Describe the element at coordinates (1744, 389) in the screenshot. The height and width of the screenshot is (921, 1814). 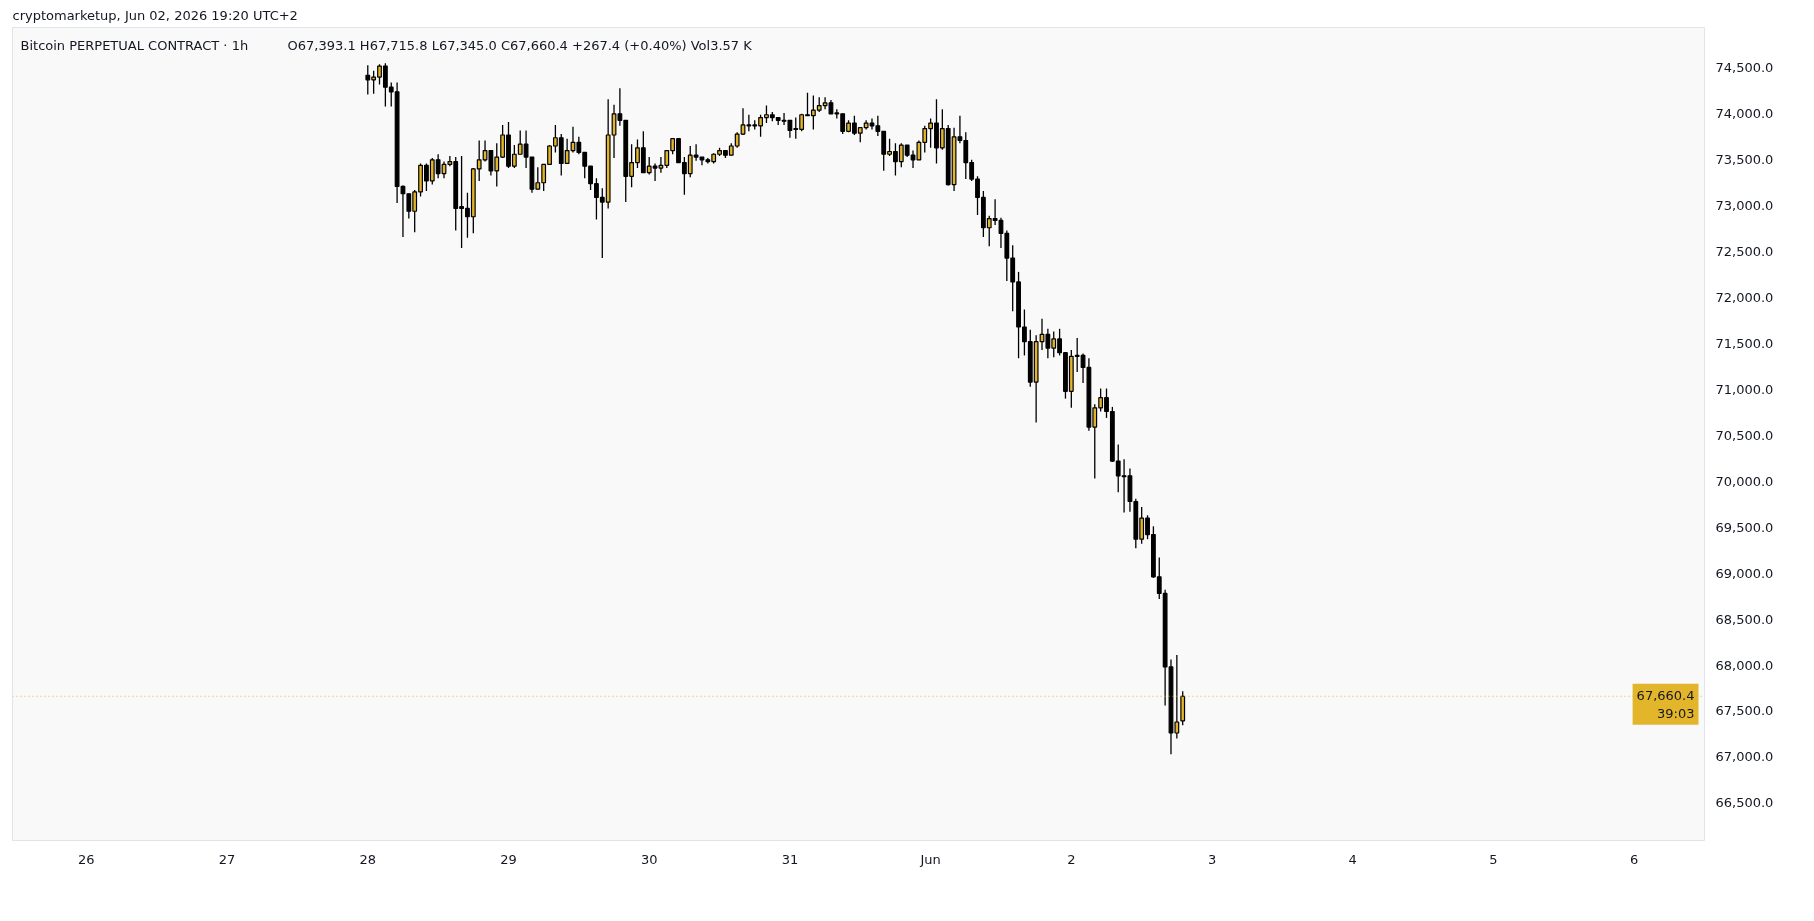
I see `y-tick-label: 71,000.0` at that location.